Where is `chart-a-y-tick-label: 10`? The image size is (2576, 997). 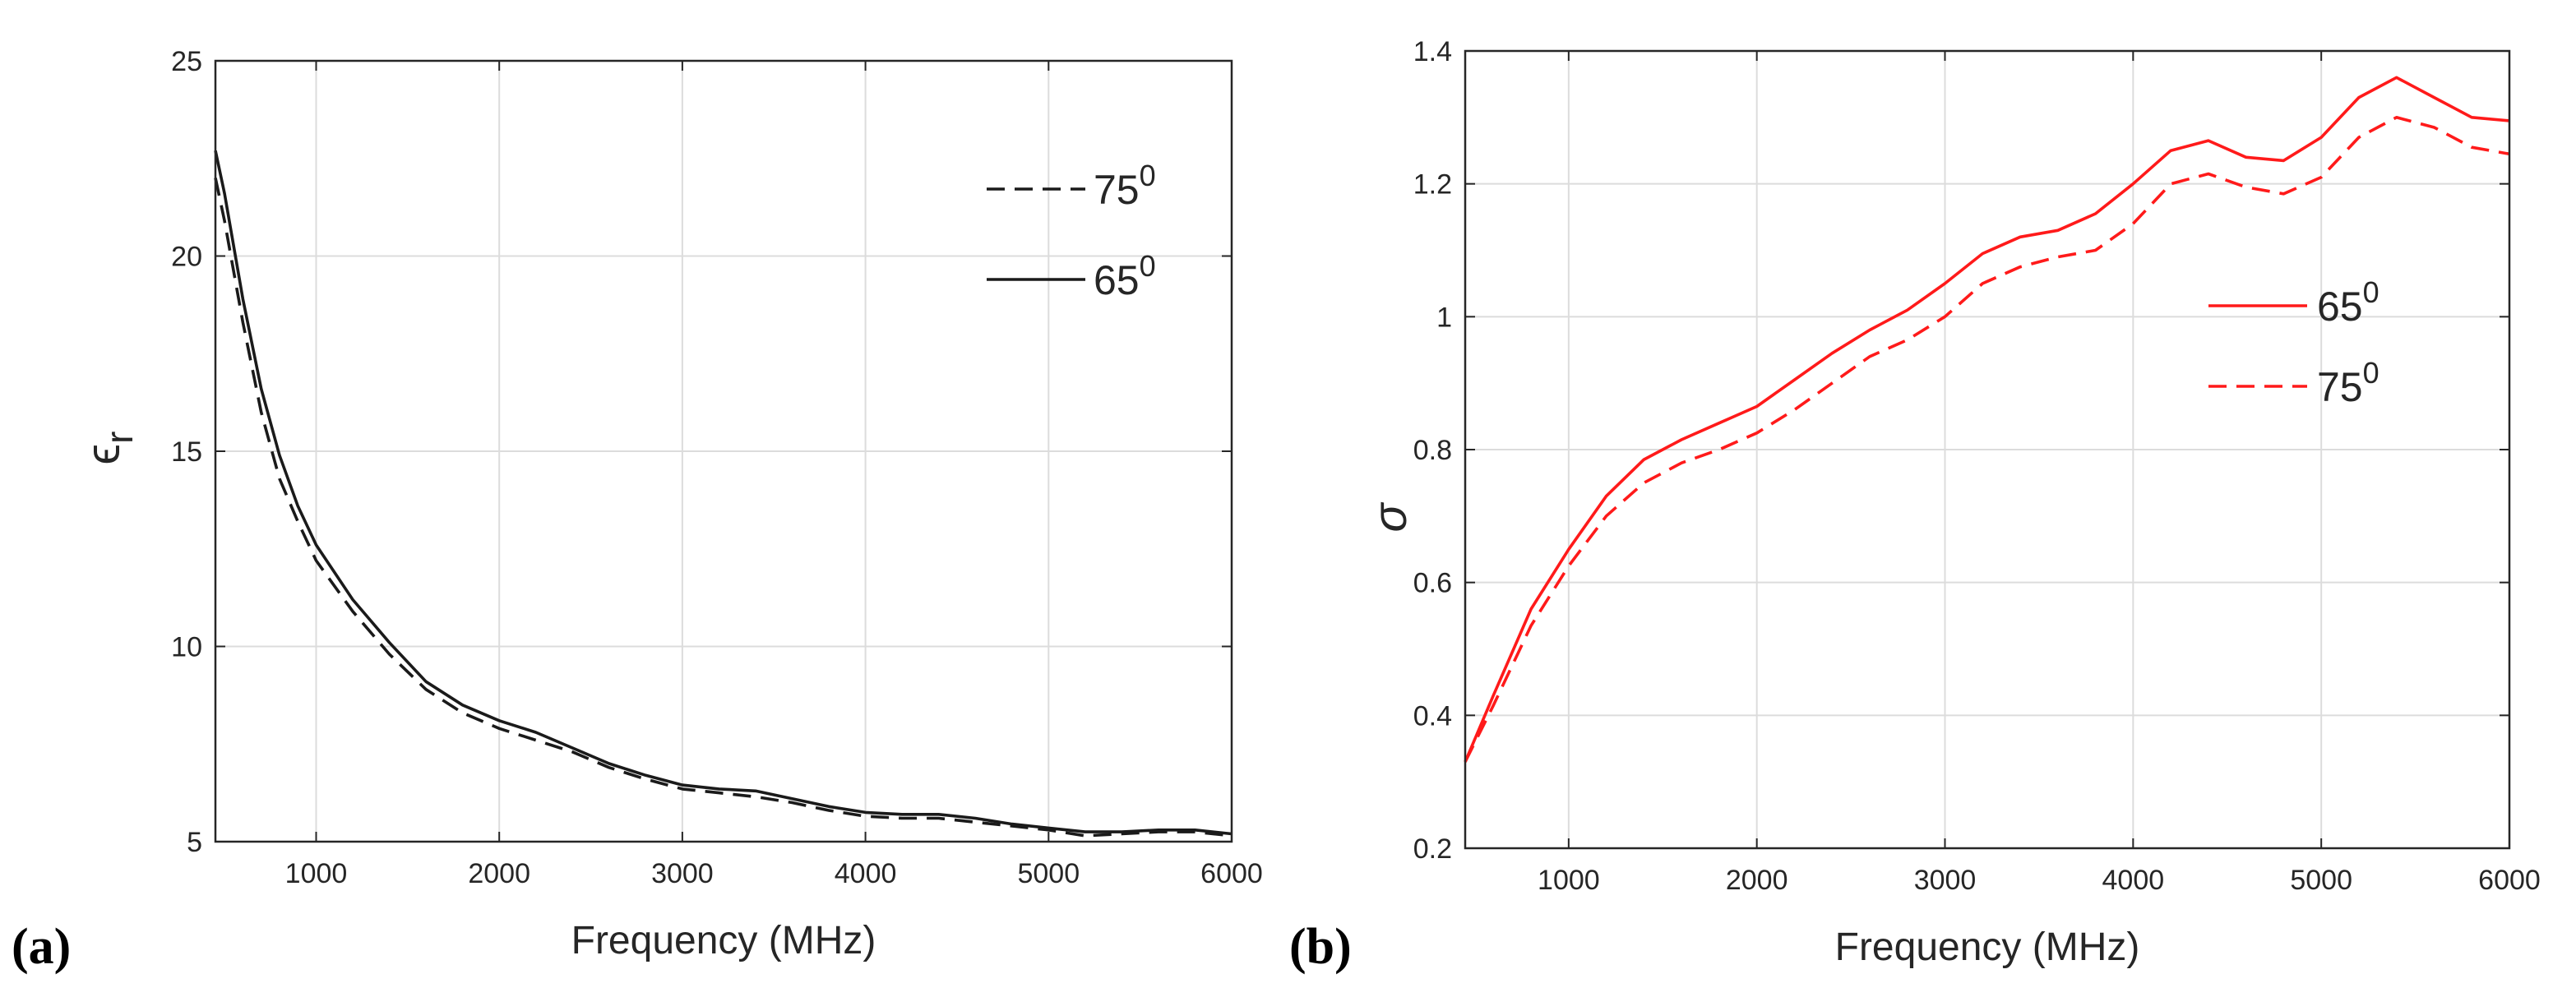
chart-a-y-tick-label: 10 is located at coordinates (186, 647).